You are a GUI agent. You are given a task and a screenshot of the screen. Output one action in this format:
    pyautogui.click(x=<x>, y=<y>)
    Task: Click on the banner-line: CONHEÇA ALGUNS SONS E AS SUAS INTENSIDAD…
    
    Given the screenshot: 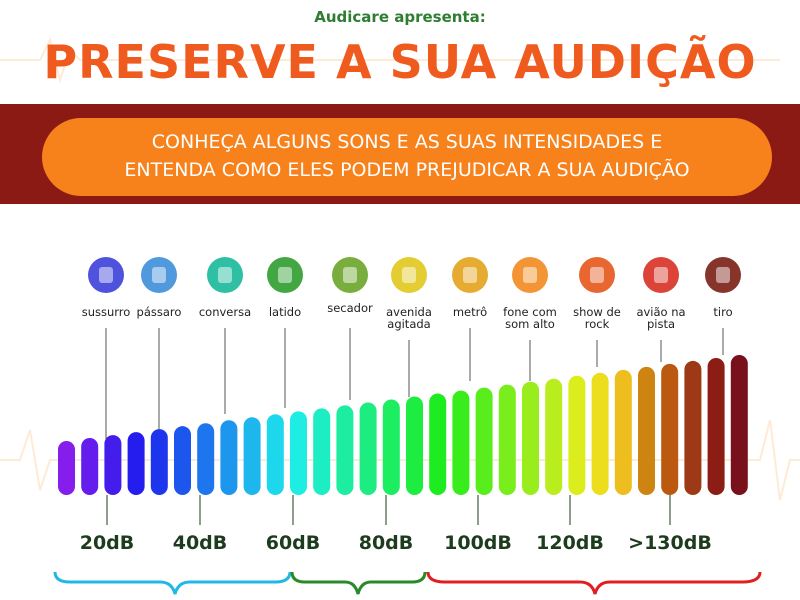 What is the action you would take?
    pyautogui.click(x=407, y=142)
    